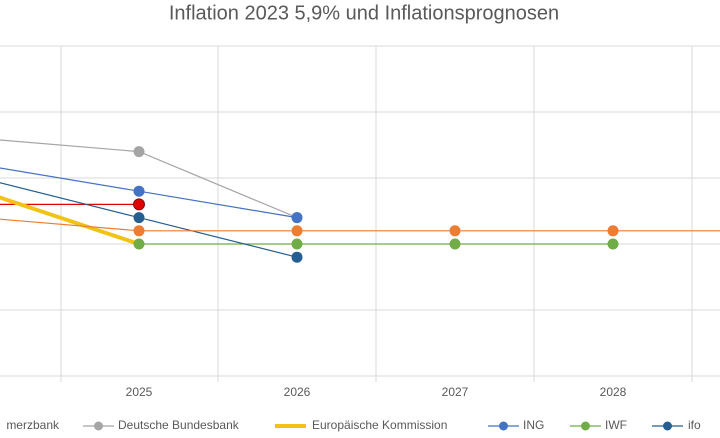 Image resolution: width=720 pixels, height=438 pixels. What do you see at coordinates (139, 392) in the screenshot?
I see `x-tick-label: 2025` at bounding box center [139, 392].